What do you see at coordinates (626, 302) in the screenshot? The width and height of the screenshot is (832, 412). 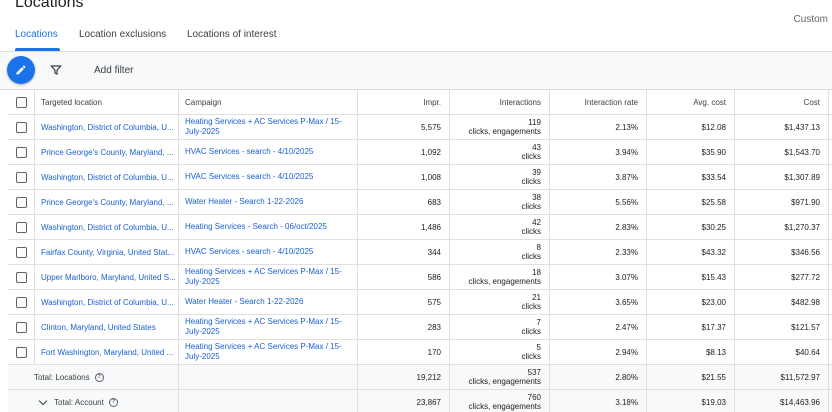 I see `interaction-rate-value: 3.65%` at bounding box center [626, 302].